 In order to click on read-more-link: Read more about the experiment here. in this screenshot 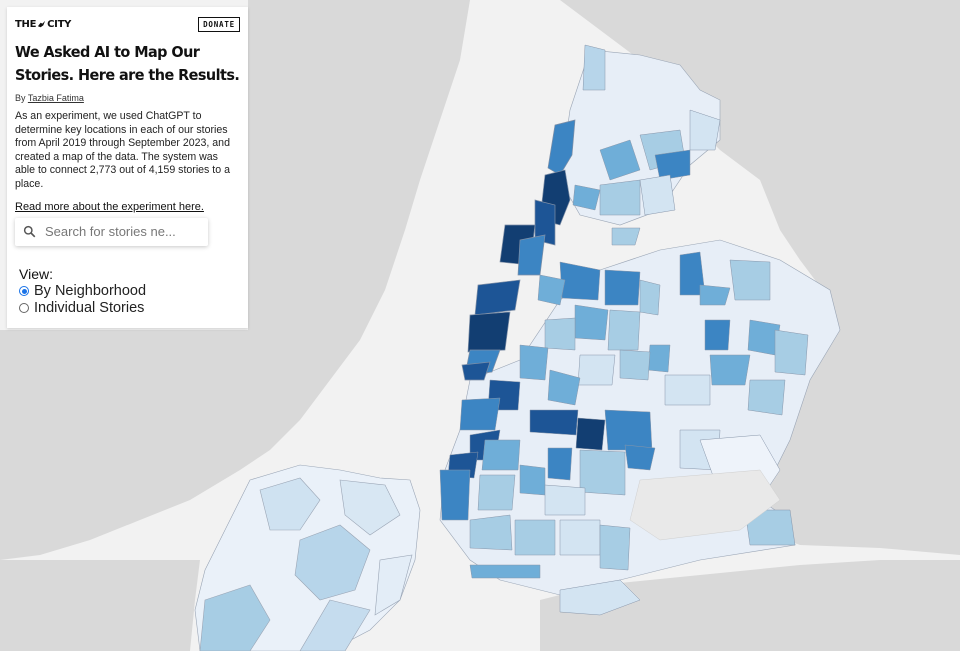, I will do `click(109, 206)`.